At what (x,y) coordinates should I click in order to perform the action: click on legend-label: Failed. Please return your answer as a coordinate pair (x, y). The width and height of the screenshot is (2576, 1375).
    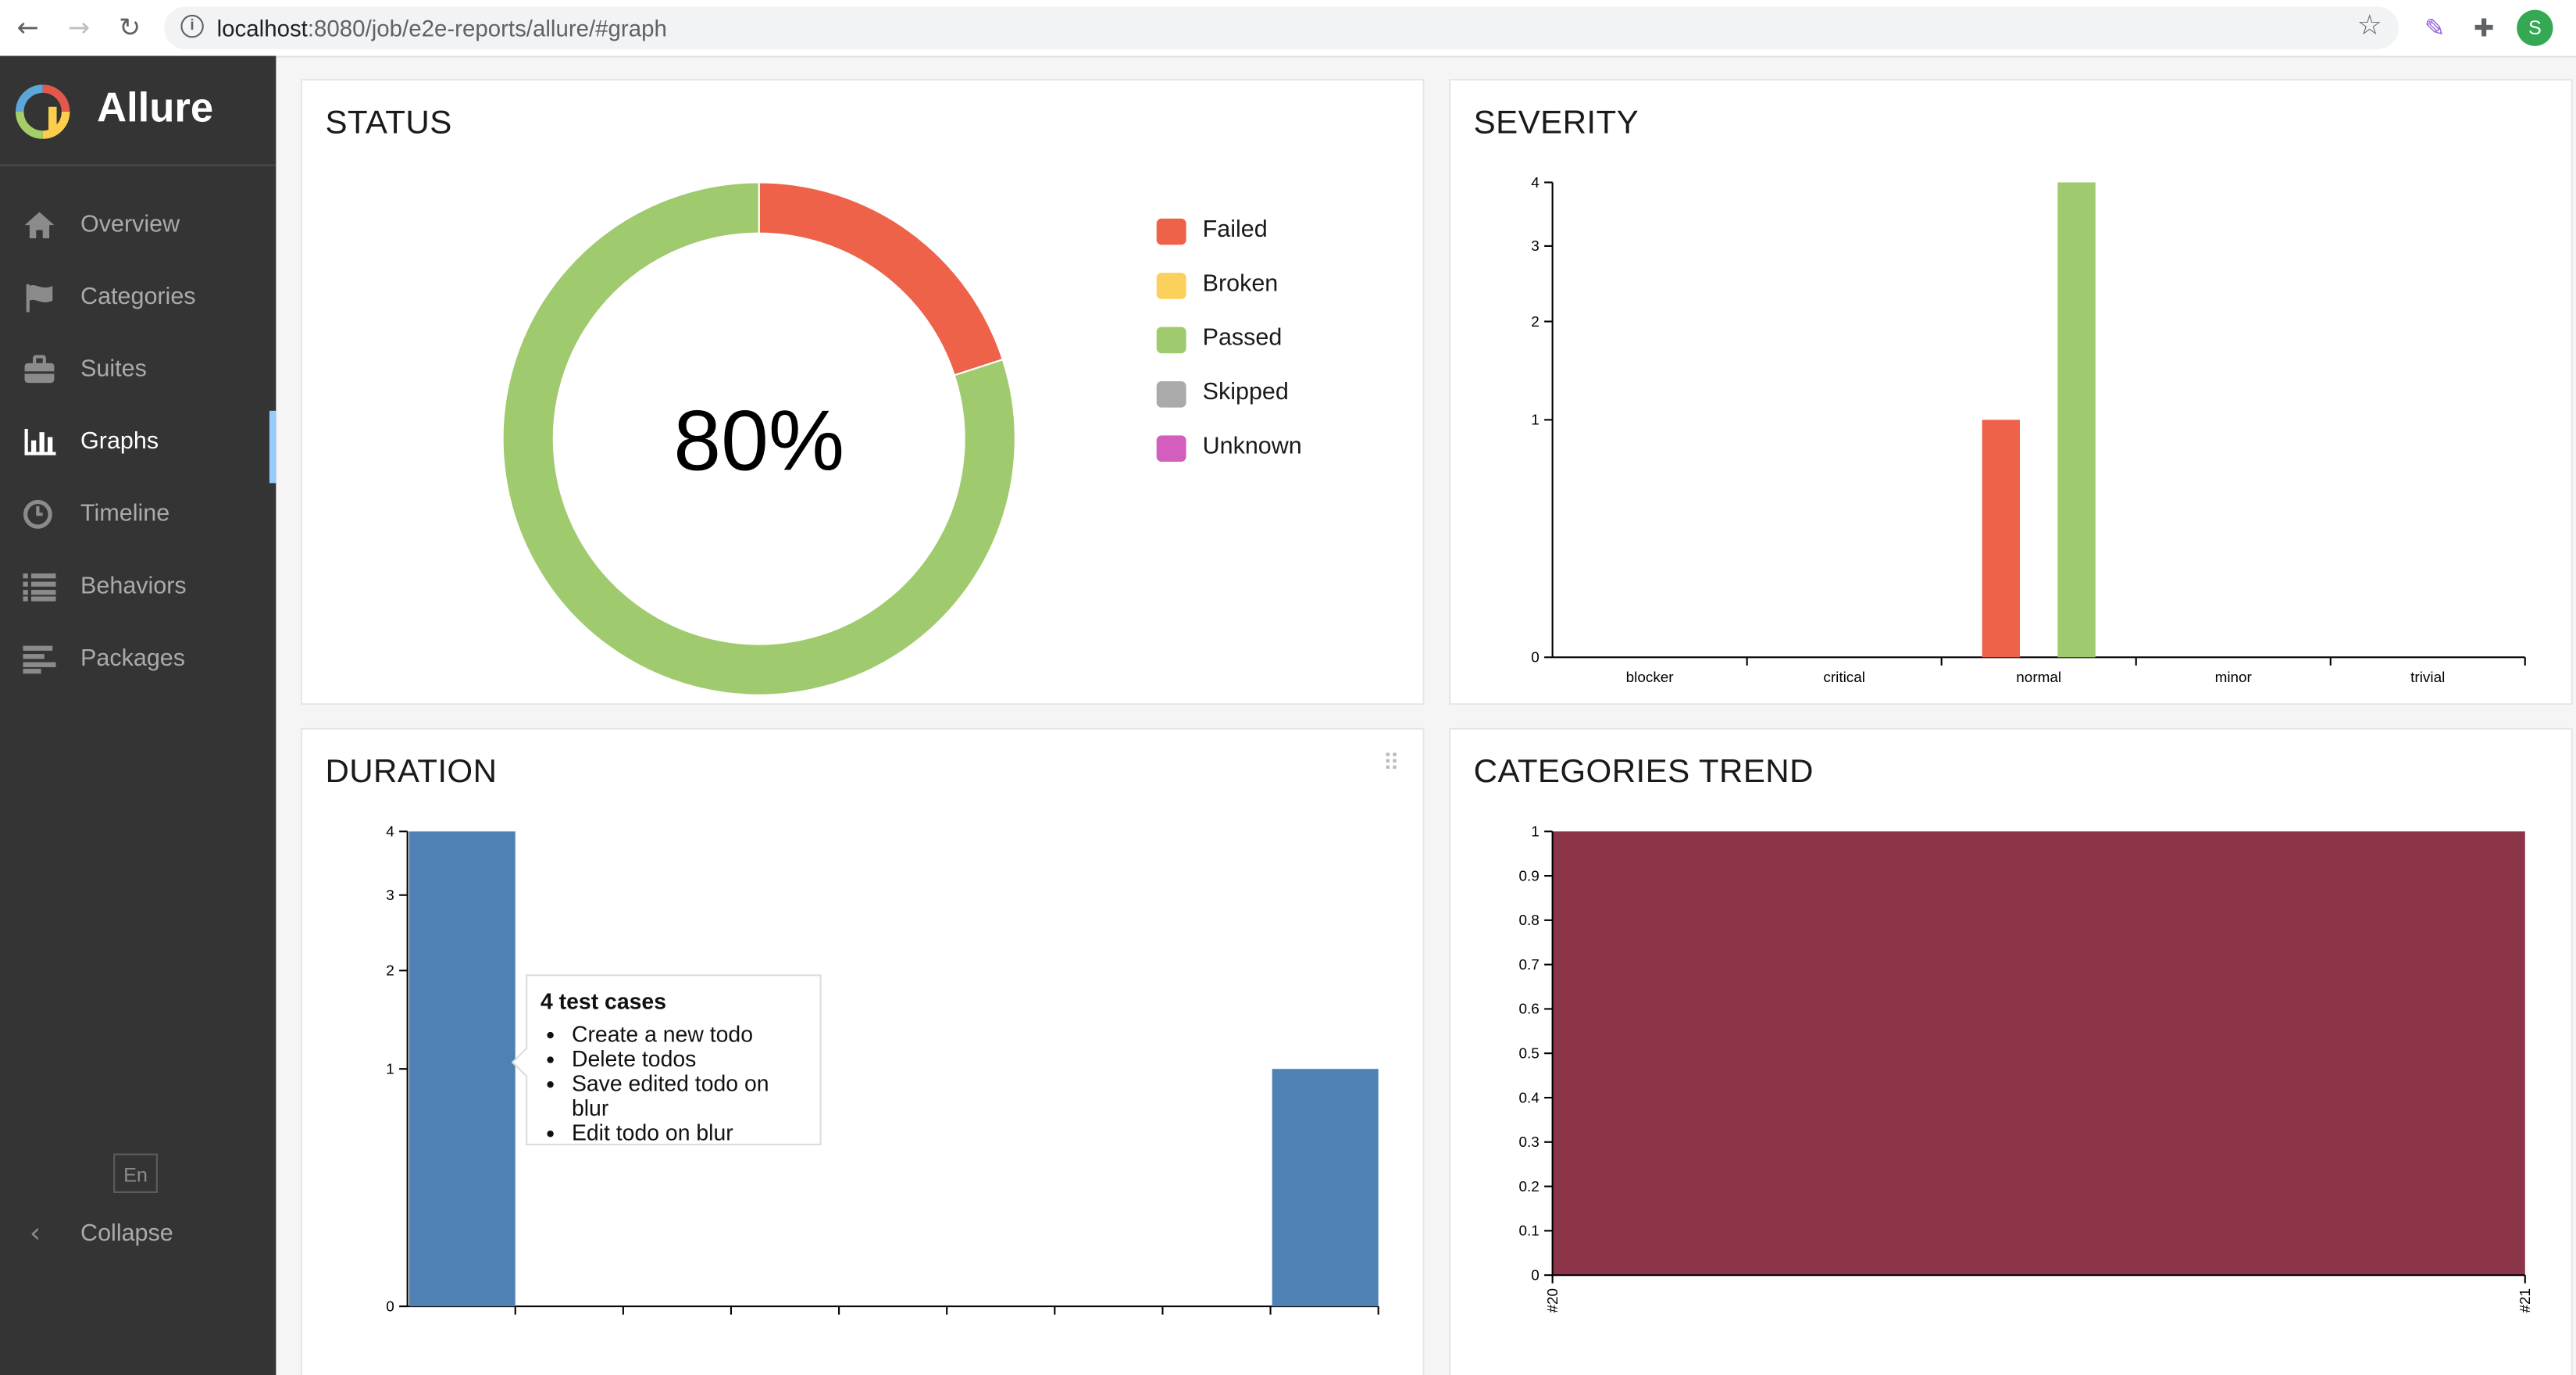
    Looking at the image, I should click on (1235, 230).